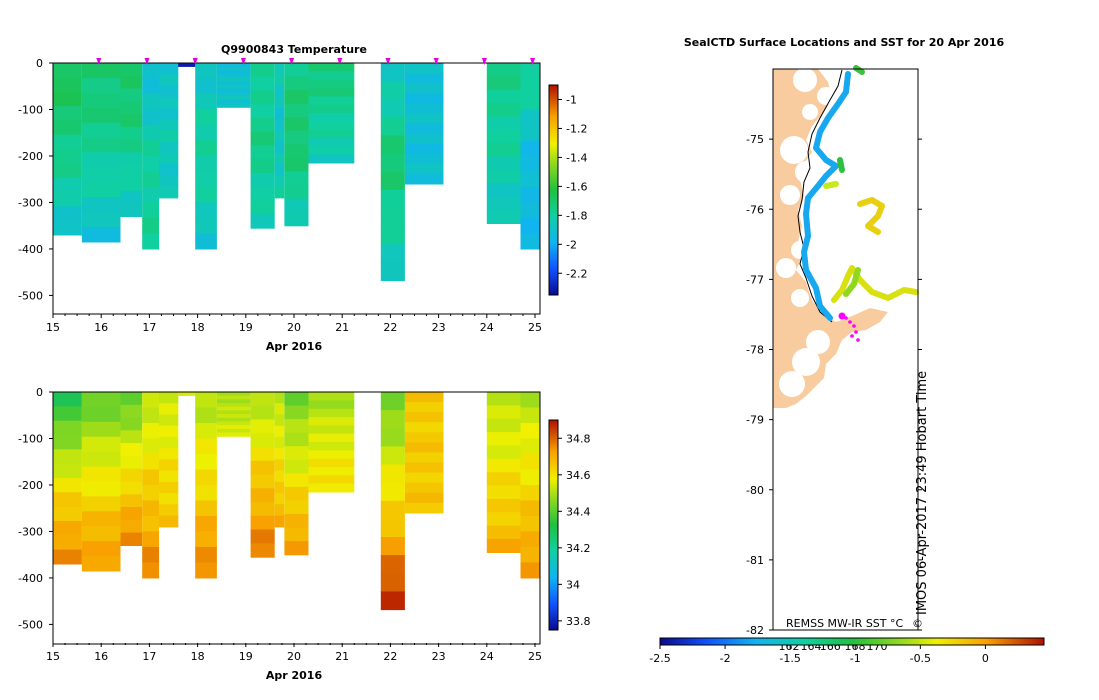  What do you see at coordinates (755, 139) in the screenshot?
I see `lat-tick-label: -75` at bounding box center [755, 139].